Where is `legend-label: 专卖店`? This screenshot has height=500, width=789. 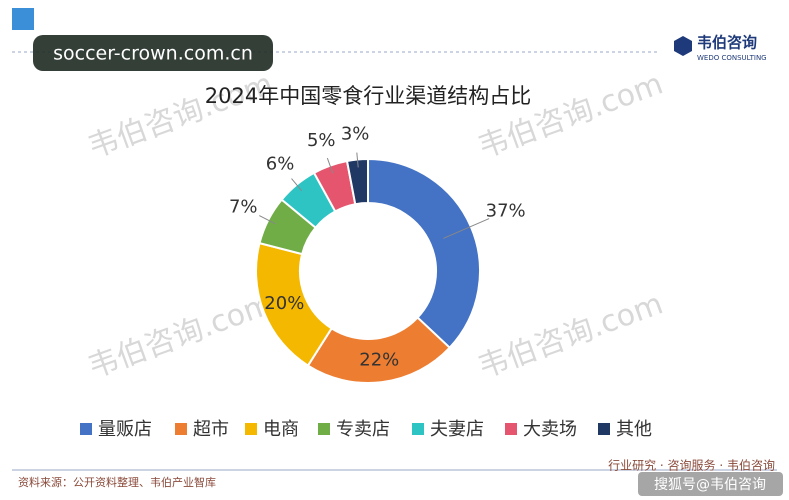
legend-label: 专卖店 is located at coordinates (363, 429).